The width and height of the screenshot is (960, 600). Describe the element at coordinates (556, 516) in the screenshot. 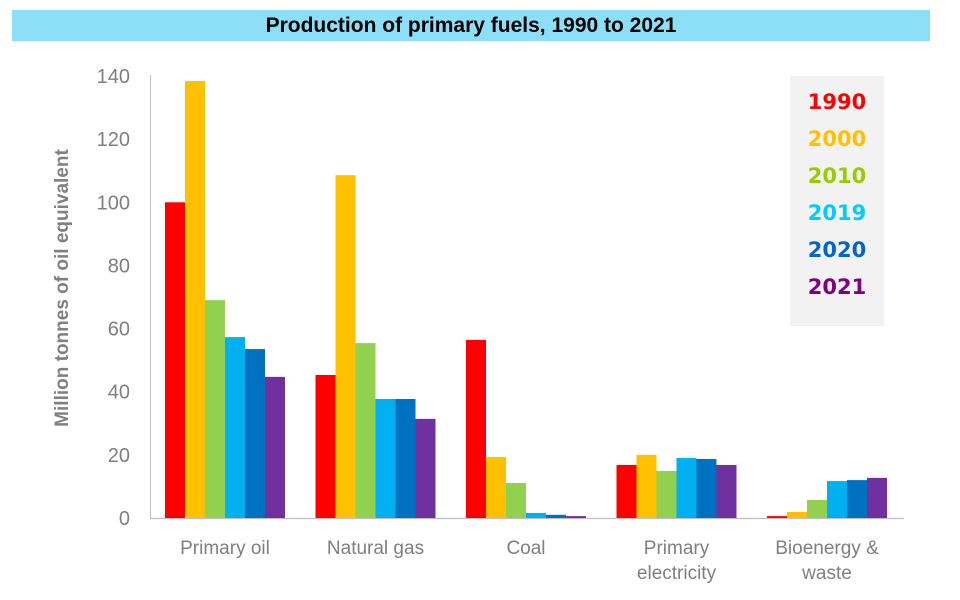

I see `bar-2020-coal` at that location.